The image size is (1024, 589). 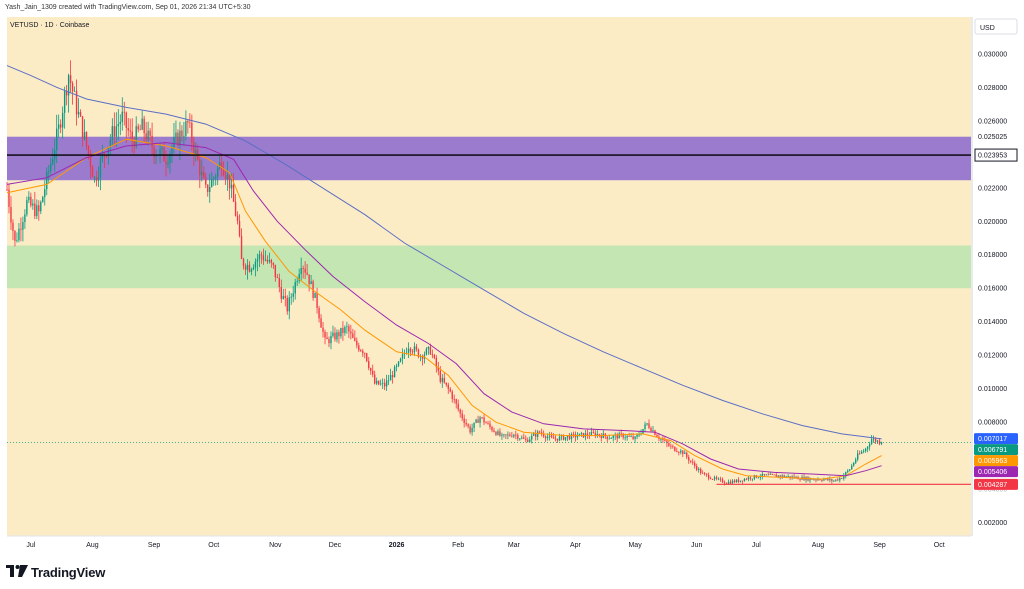 What do you see at coordinates (992, 523) in the screenshot?
I see `y-tick-label: 0.002000` at bounding box center [992, 523].